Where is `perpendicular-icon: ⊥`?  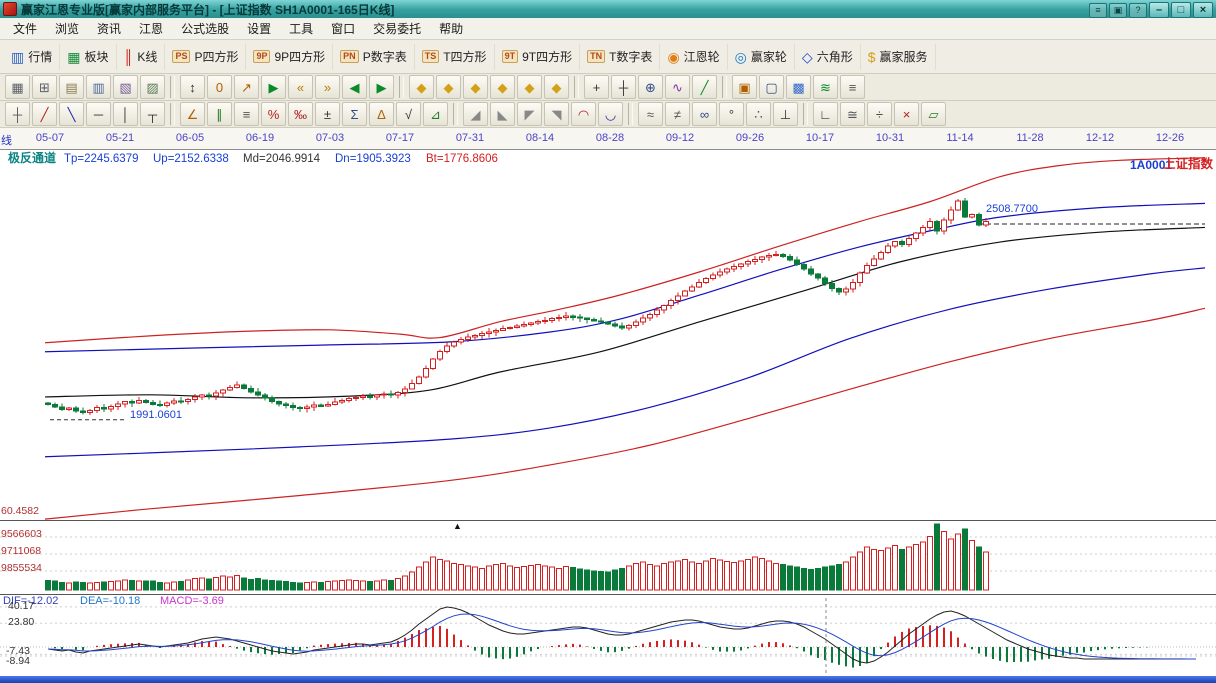 perpendicular-icon: ⊥ is located at coordinates (785, 114).